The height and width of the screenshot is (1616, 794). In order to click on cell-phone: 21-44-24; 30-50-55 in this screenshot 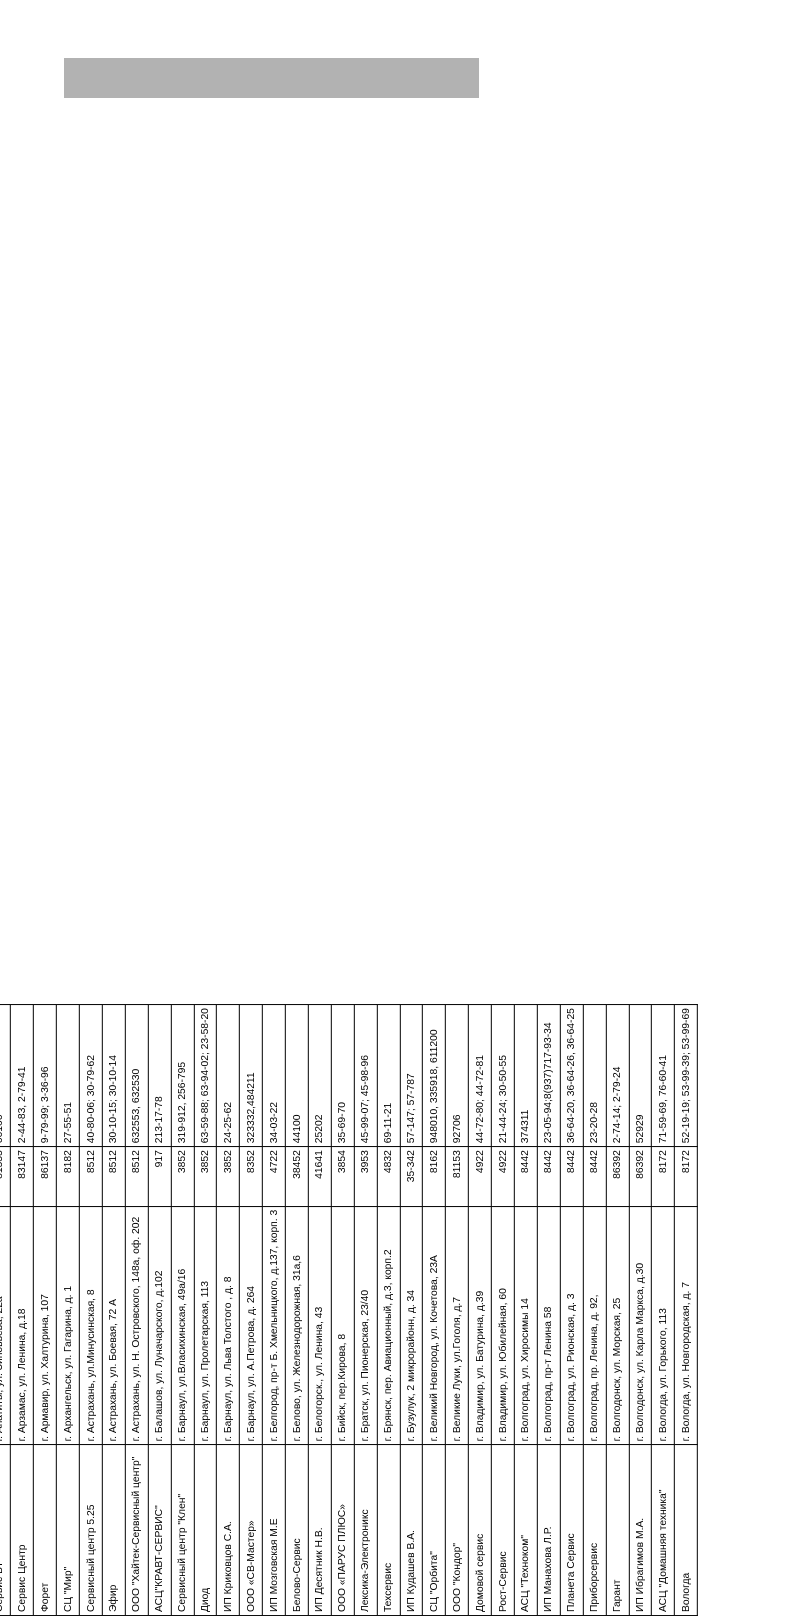, I will do `click(503, 1075)`.